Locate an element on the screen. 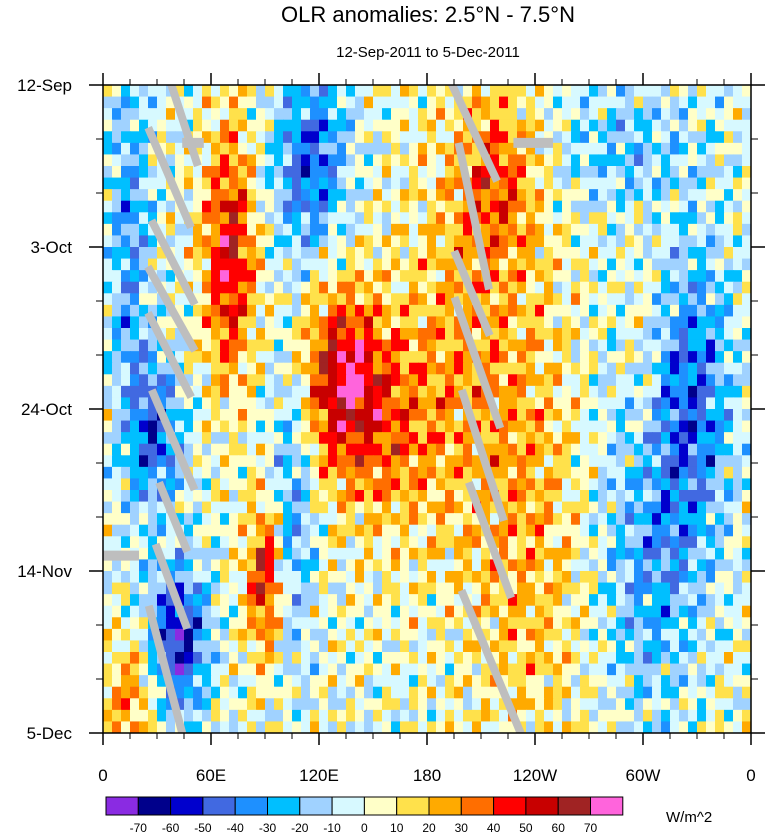 The image size is (770, 834). colorbar-label: 30 is located at coordinates (462, 827).